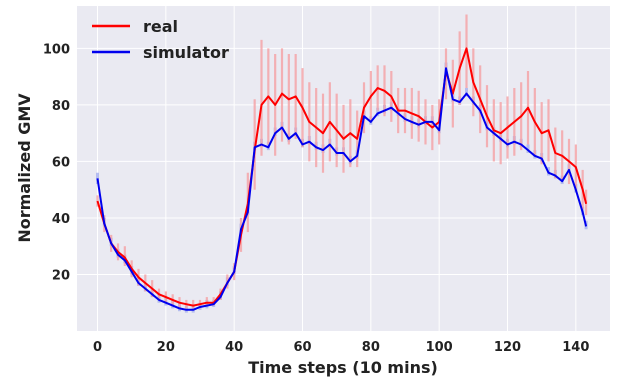 This screenshot has width=621, height=381. I want to click on y-tick-label: 100, so click(56, 49).